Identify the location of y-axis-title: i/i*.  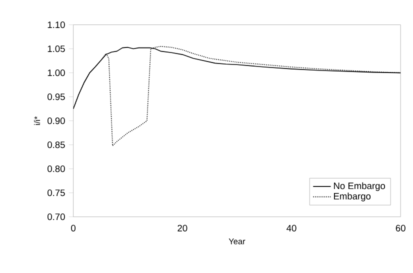
(37, 121).